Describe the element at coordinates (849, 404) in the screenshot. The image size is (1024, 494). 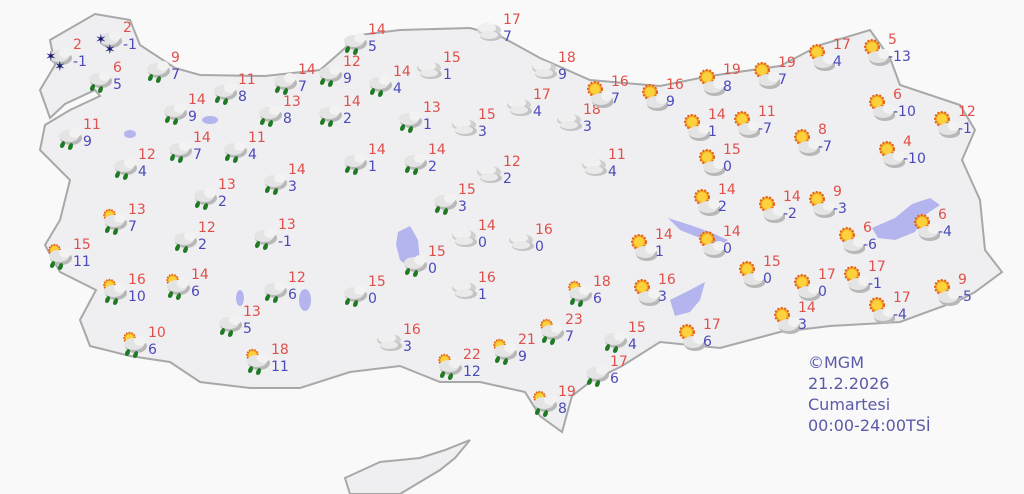
I see `forecast-day: Cumartesi` at that location.